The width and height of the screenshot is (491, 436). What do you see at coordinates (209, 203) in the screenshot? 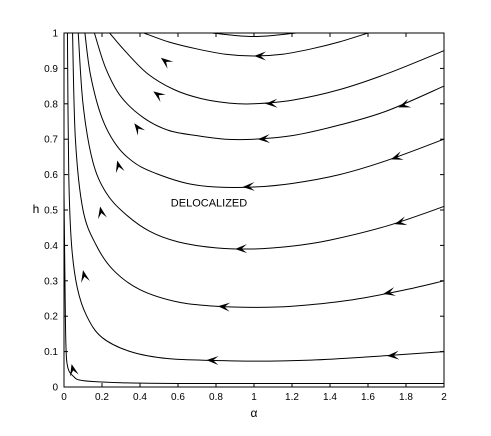
I see `region-annotation: DELOCALIZED` at bounding box center [209, 203].